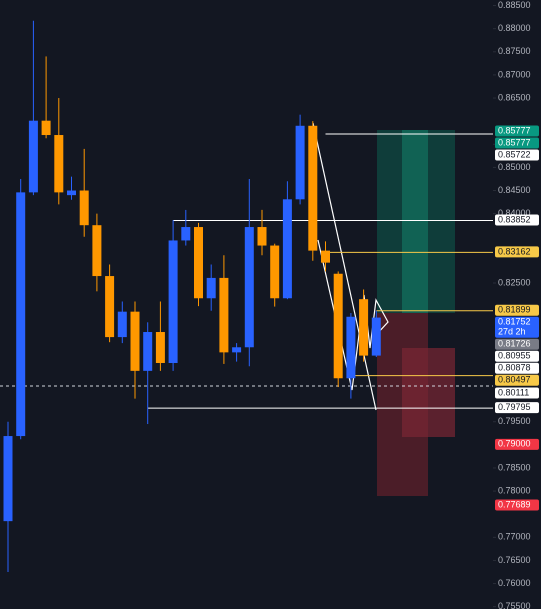 This screenshot has width=541, height=609. Describe the element at coordinates (514, 368) in the screenshot. I see `price-tag-label: 0.80878` at that location.